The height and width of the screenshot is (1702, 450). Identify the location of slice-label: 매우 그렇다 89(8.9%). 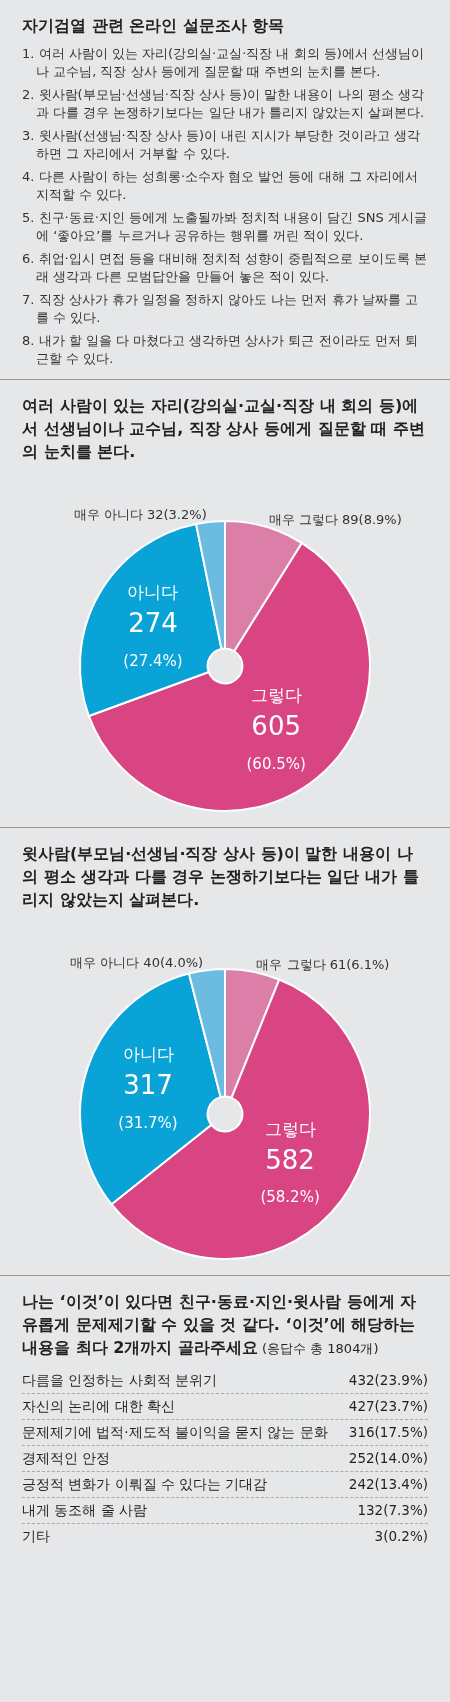
(335, 520).